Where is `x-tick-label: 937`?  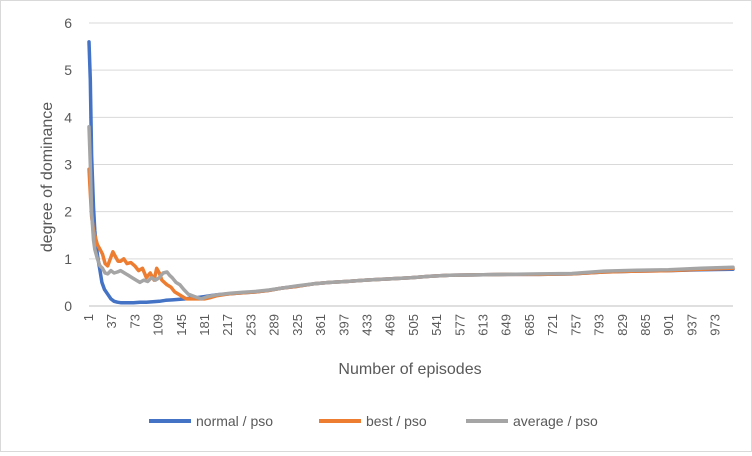
x-tick-label: 937 is located at coordinates (691, 325).